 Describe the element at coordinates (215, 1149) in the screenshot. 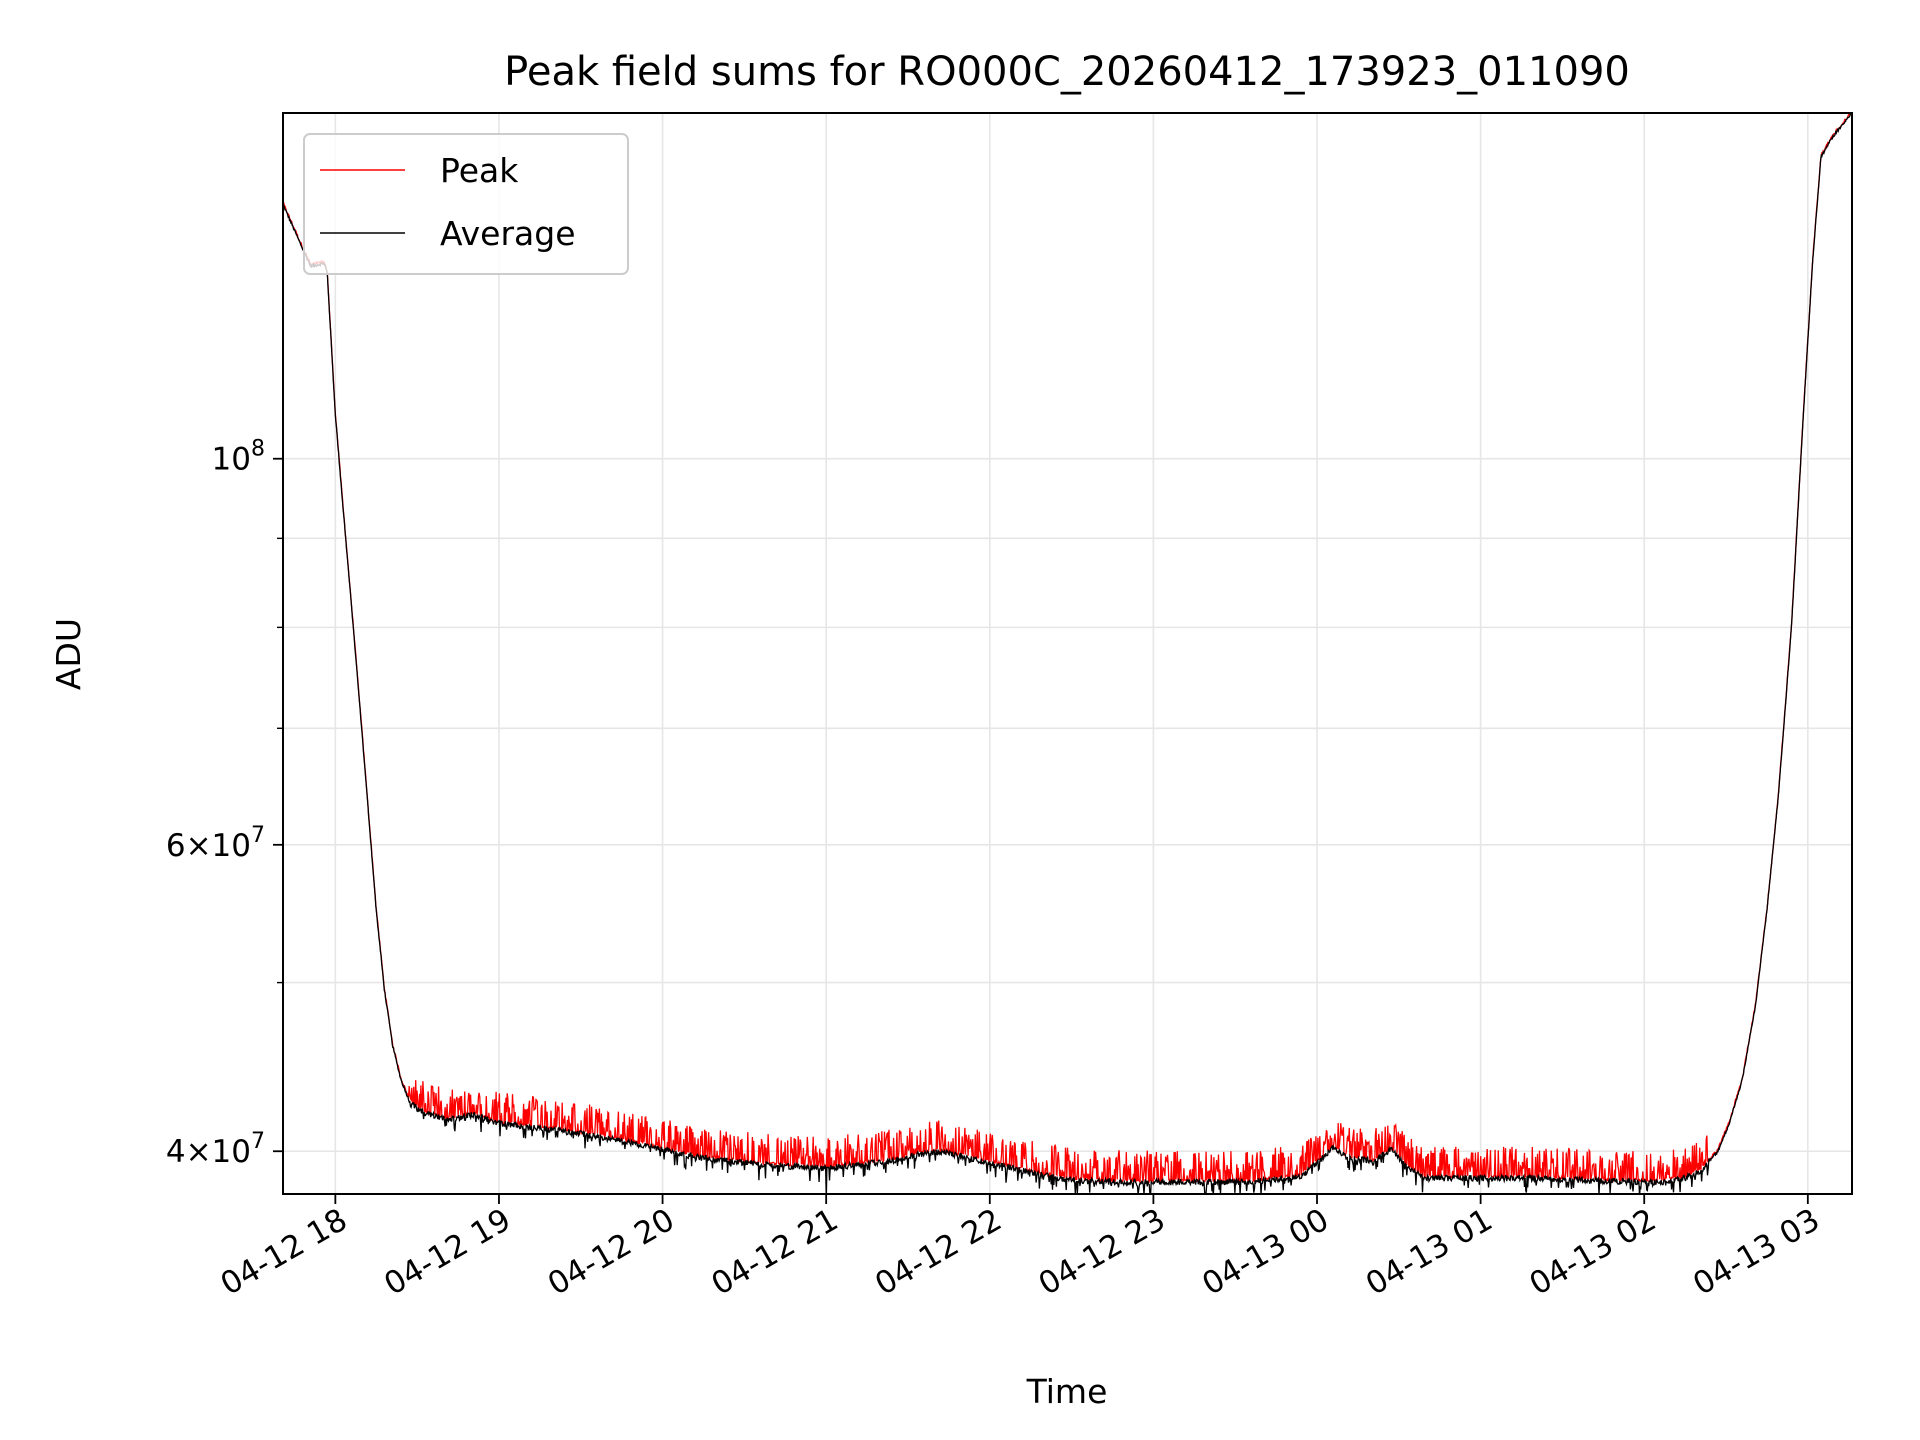

I see `y-tick-label: 4×107` at that location.